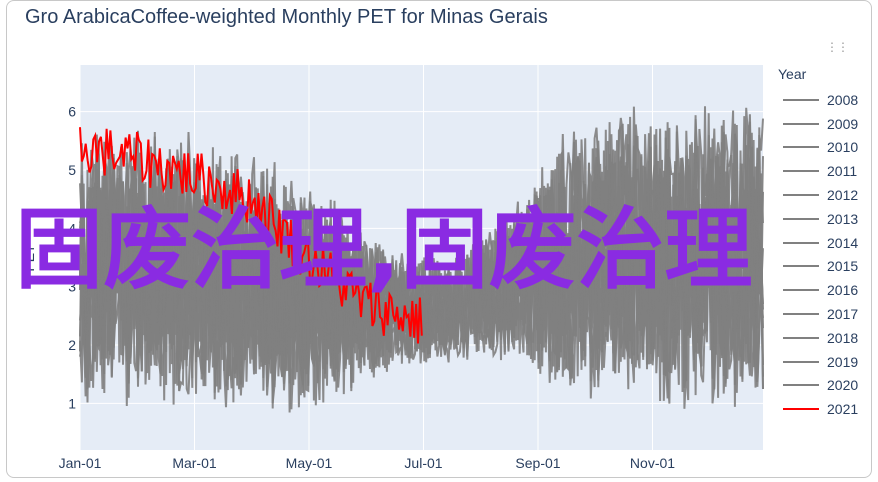 The image size is (878, 482). What do you see at coordinates (72, 112) in the screenshot?
I see `y-tick-label: 6` at bounding box center [72, 112].